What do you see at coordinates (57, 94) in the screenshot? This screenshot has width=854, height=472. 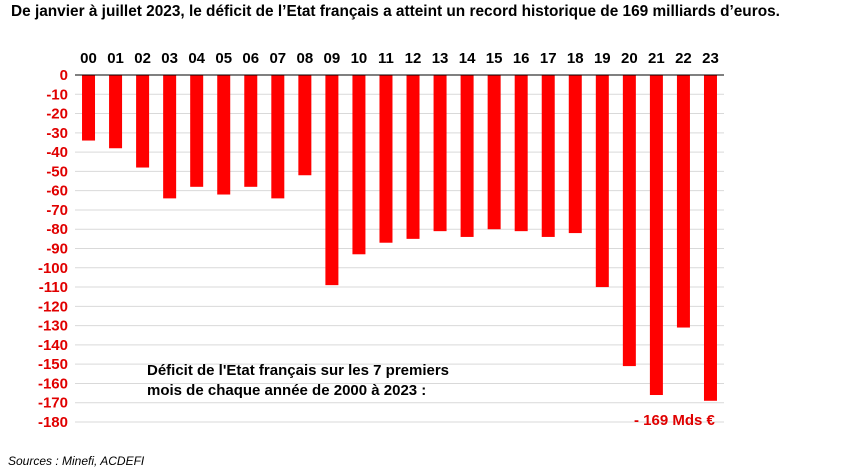 I see `y-tick-label: -10` at bounding box center [57, 94].